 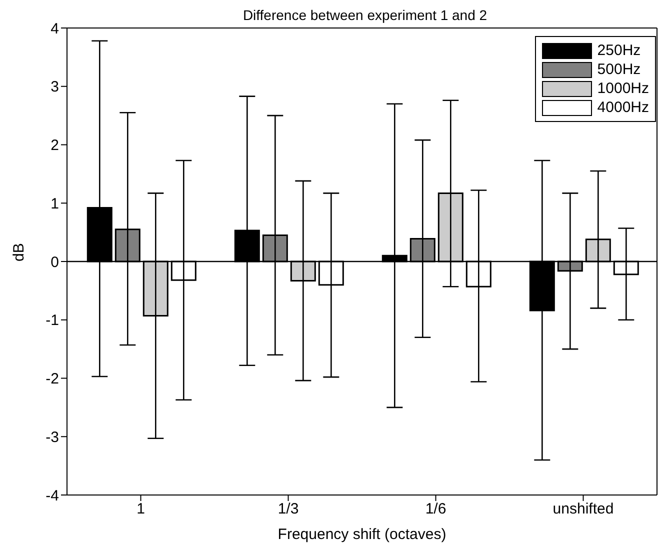 What do you see at coordinates (54, 145) in the screenshot?
I see `y-tick-label: 2` at bounding box center [54, 145].